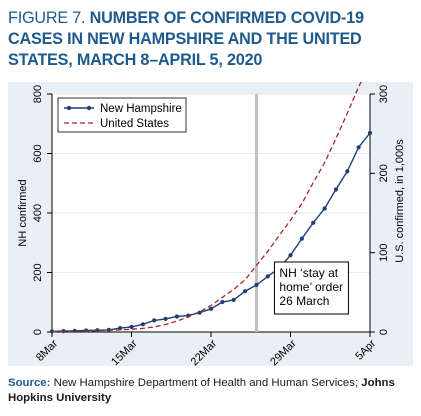 The image size is (421, 416). Describe the element at coordinates (38, 94) in the screenshot. I see `y-left-tick-label: 800` at that location.